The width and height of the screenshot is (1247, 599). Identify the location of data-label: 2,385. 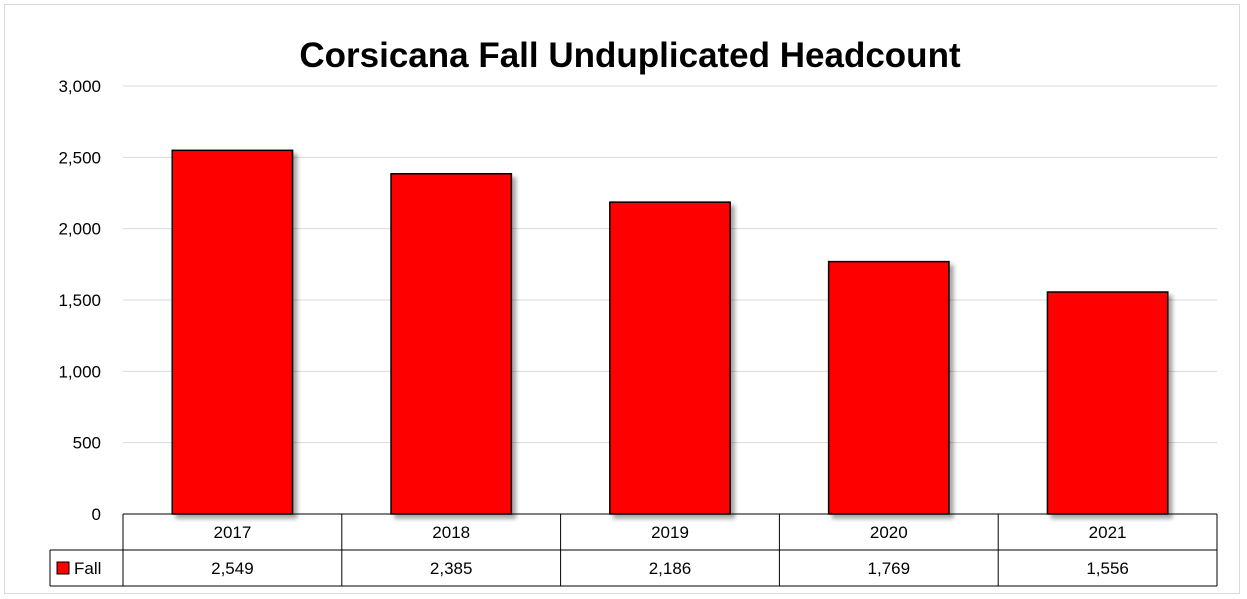
(451, 568).